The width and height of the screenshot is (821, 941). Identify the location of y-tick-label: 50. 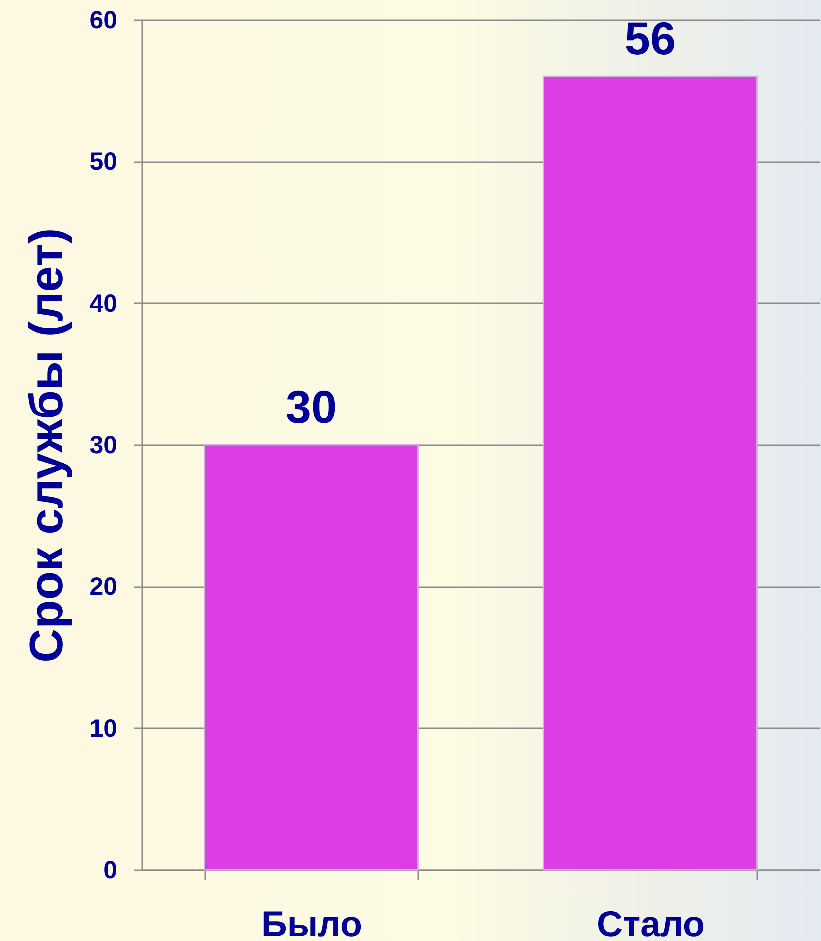
(104, 162).